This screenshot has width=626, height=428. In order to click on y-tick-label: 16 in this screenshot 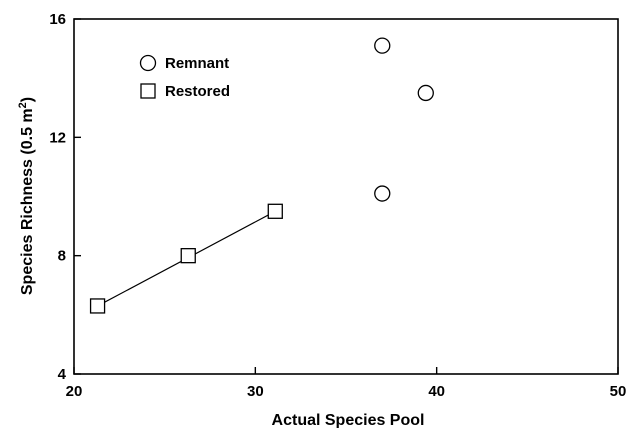, I will do `click(57, 19)`.